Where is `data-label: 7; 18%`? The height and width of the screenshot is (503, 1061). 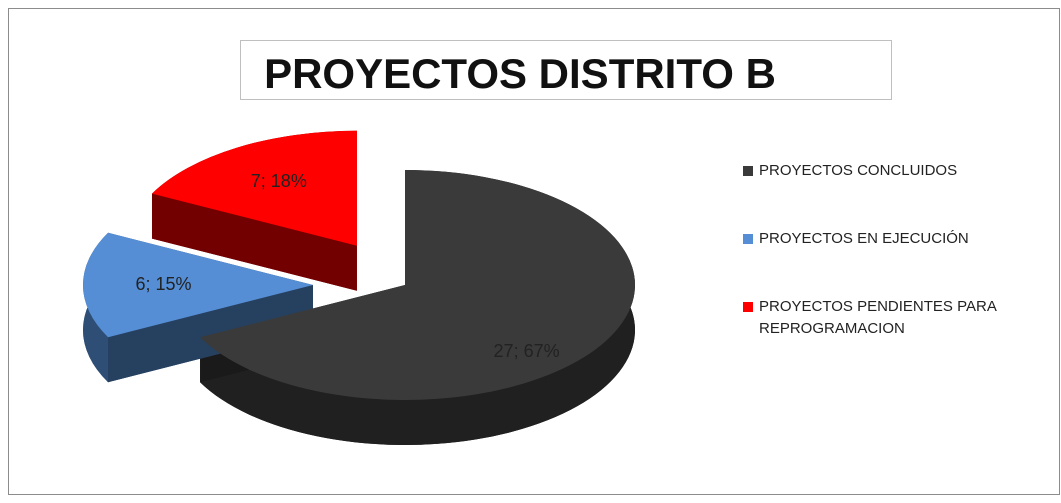 data-label: 7; 18% is located at coordinates (279, 181).